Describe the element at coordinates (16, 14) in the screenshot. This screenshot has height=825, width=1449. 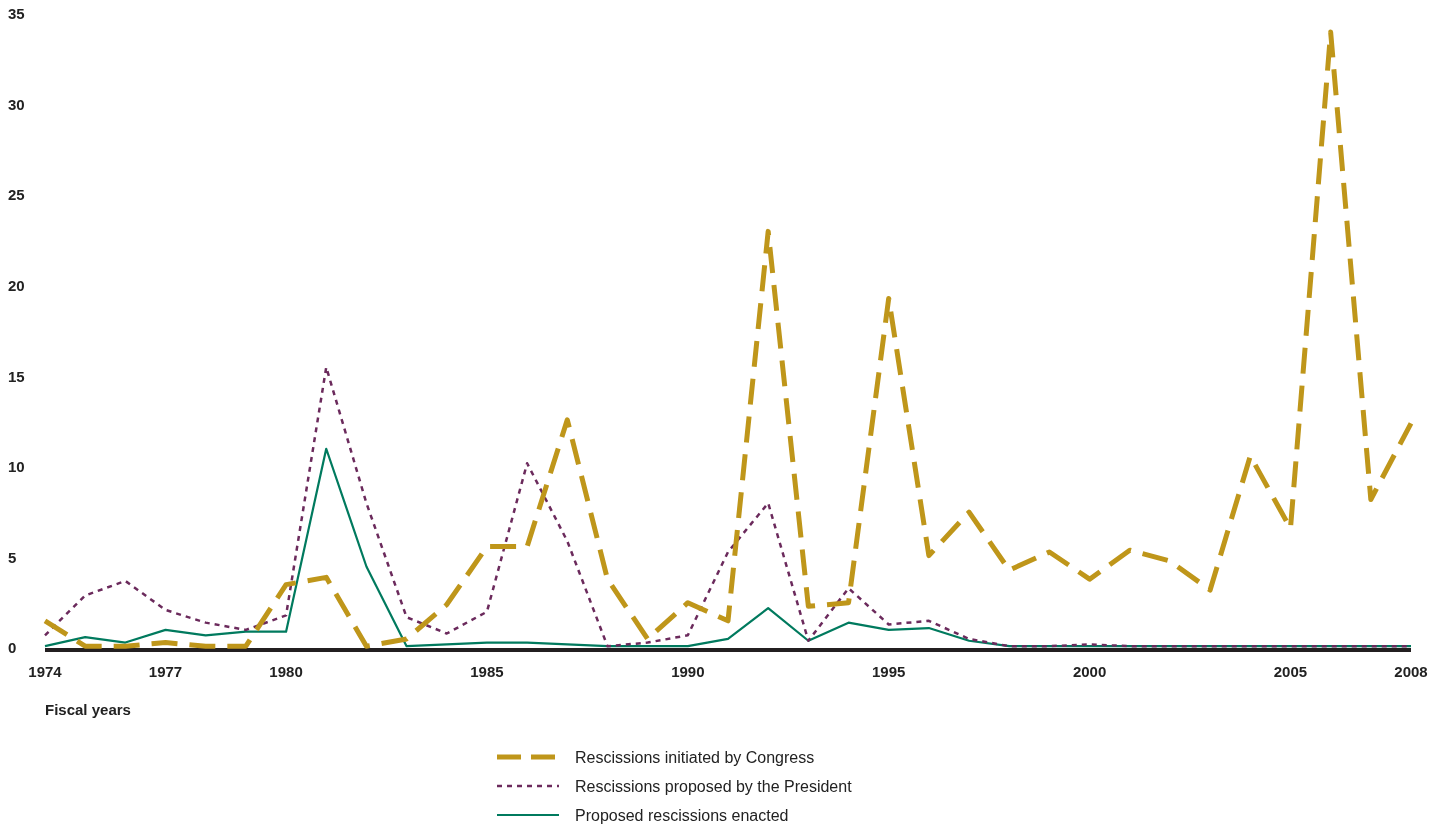
I see `y-tick-label: 35` at that location.